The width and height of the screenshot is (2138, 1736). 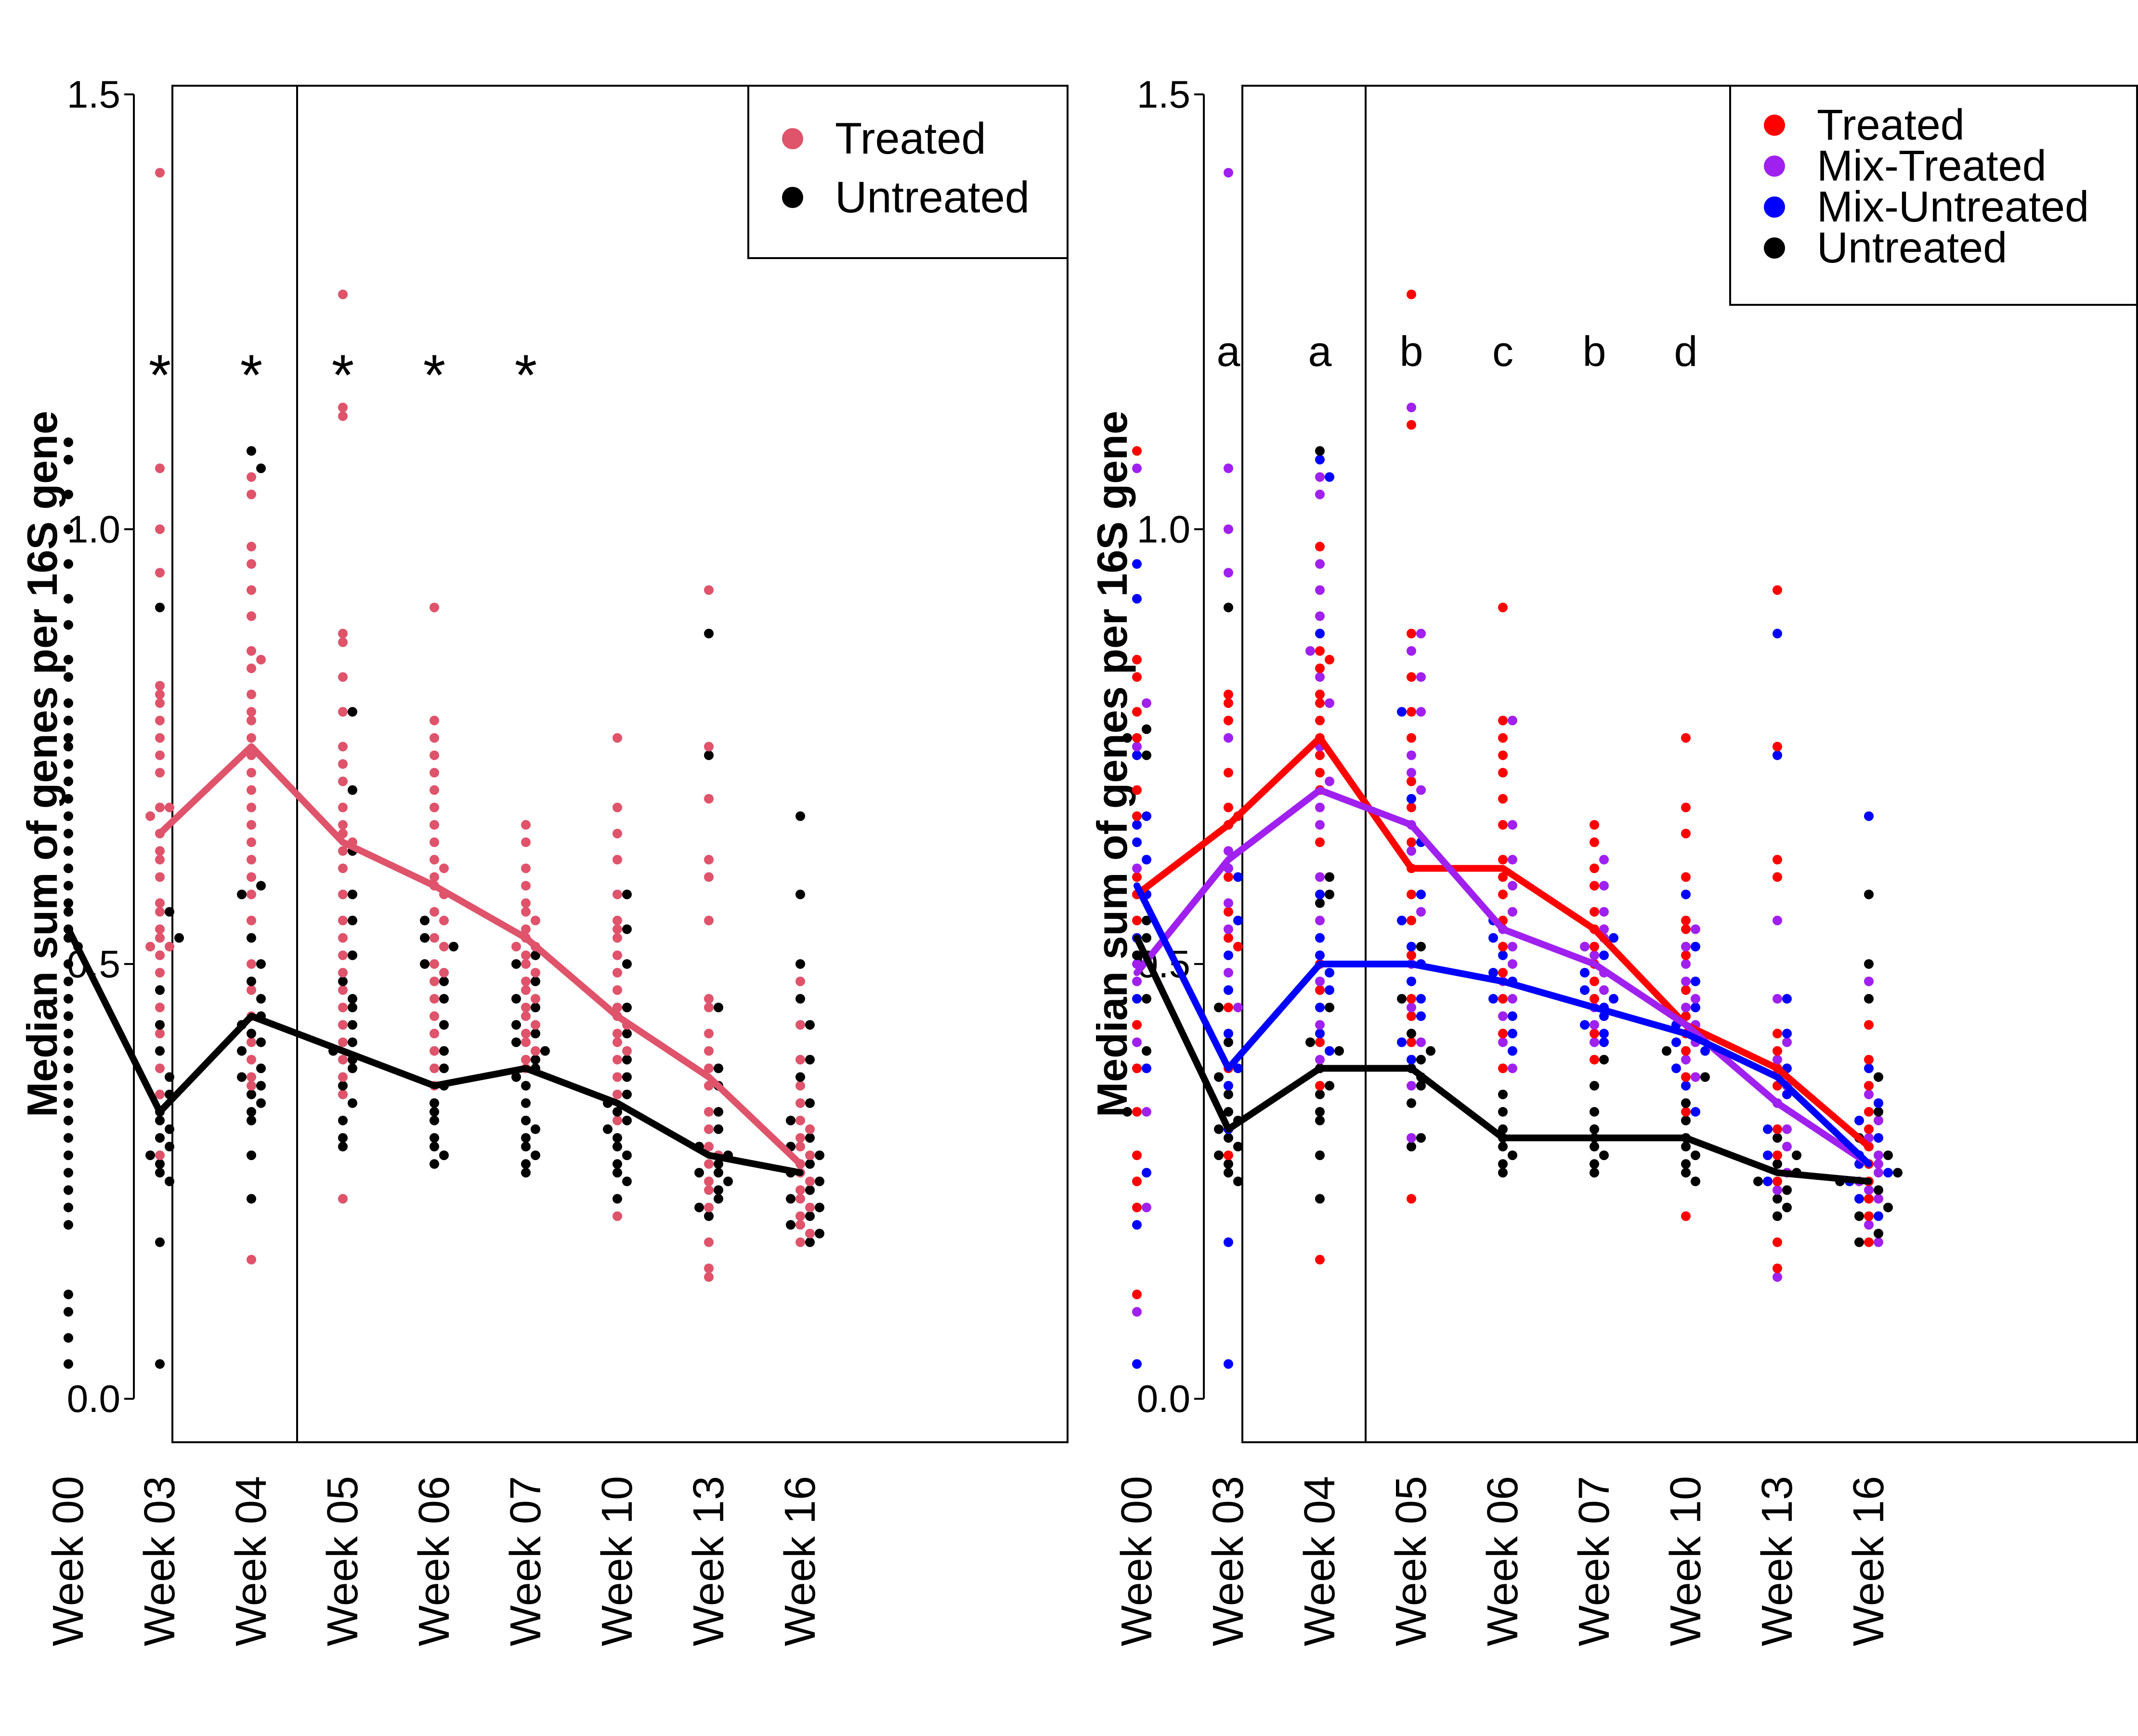 I want to click on x-tick-label: Week 13, so click(x=709, y=1561).